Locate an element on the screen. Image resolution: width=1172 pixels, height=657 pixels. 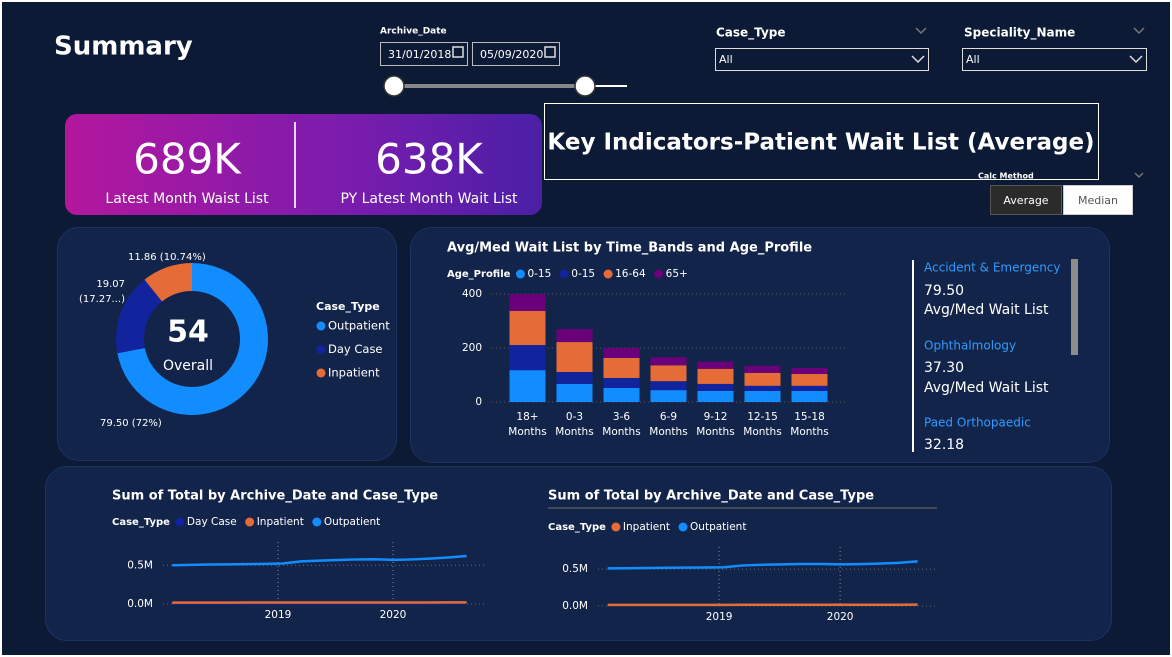
center-label: Overall is located at coordinates (188, 366).